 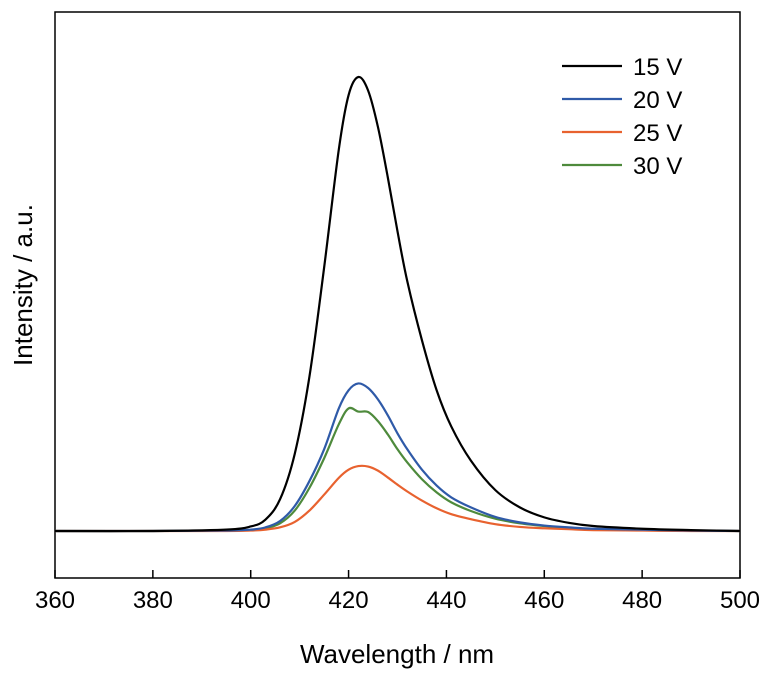 I want to click on x-tick-label: 400, so click(x=251, y=600).